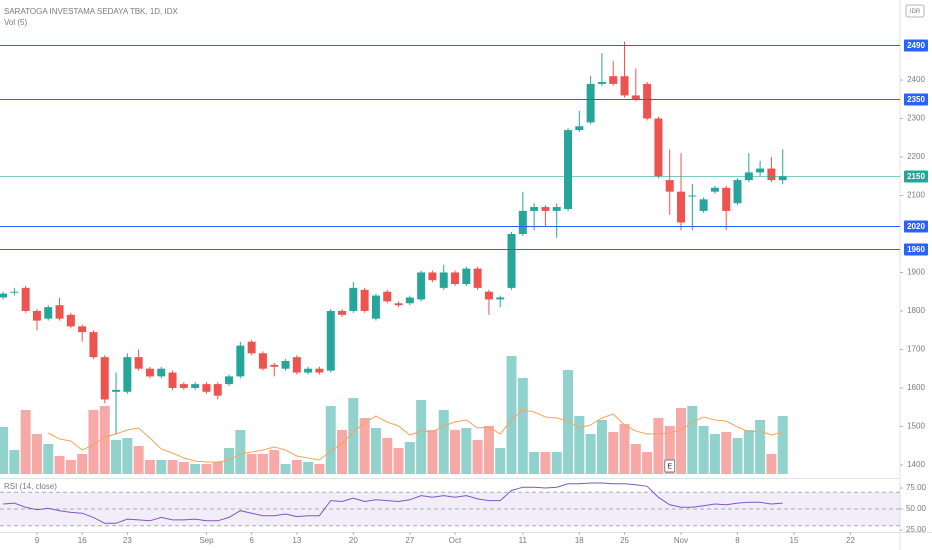 Image resolution: width=932 pixels, height=550 pixels. What do you see at coordinates (916, 387) in the screenshot?
I see `y-tick-label: 1600` at bounding box center [916, 387].